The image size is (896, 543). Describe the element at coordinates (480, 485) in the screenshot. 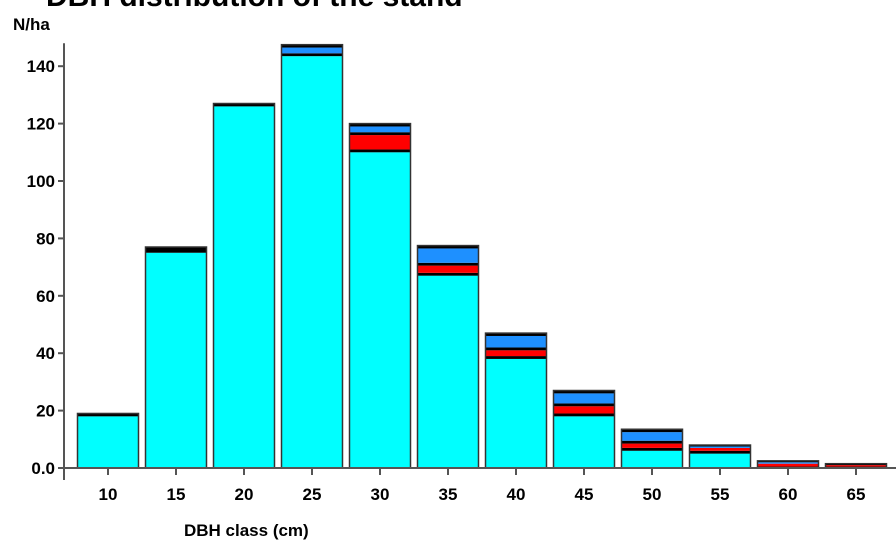

I see `x-axis: 10 15 20 25 30 35 40 45 50 55 60 65` at that location.